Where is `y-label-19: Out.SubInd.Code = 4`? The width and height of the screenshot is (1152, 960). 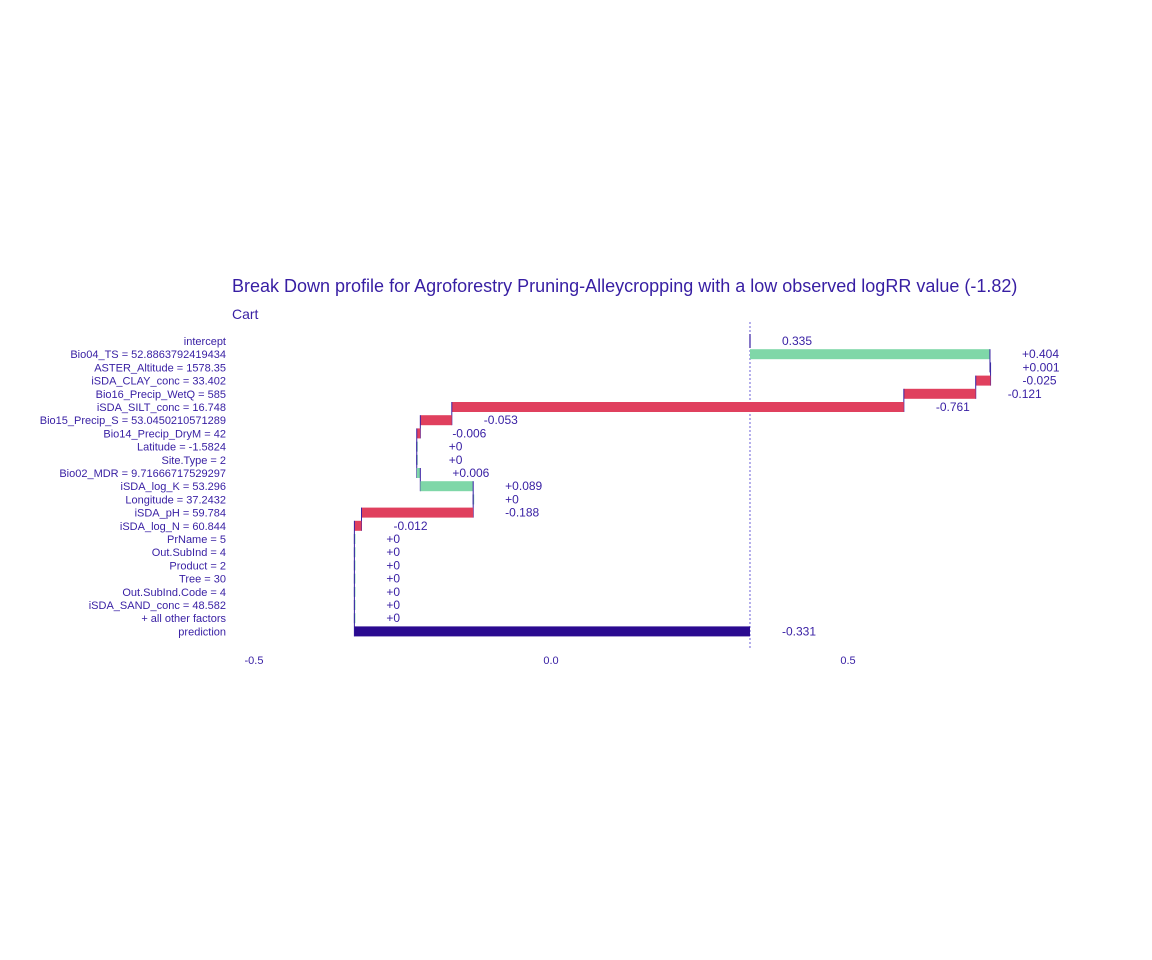 y-label-19: Out.SubInd.Code = 4 is located at coordinates (174, 593).